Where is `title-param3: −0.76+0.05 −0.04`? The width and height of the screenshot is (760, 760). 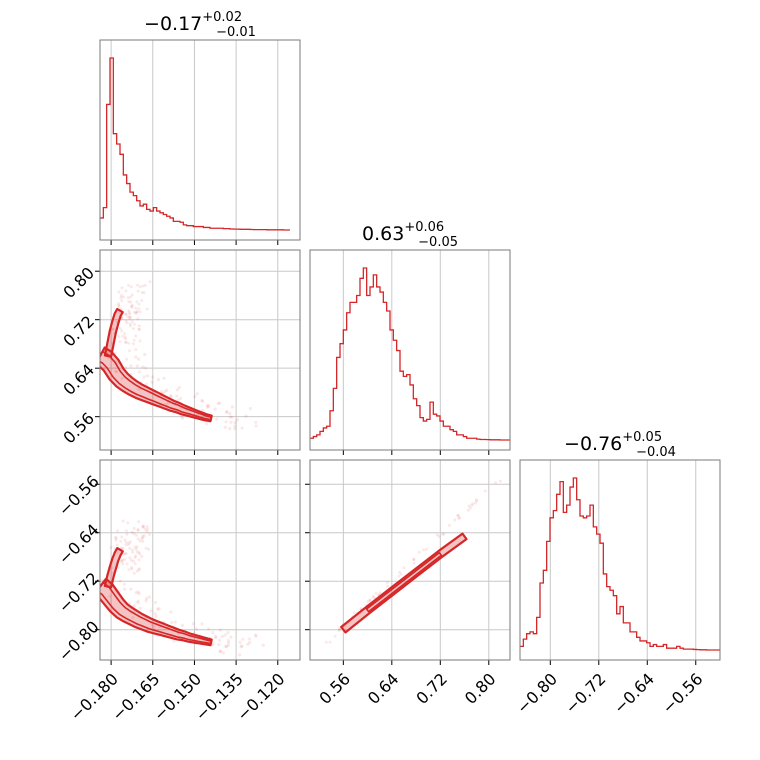
title-param3: −0.76+0.05 −0.04 is located at coordinates (620, 445).